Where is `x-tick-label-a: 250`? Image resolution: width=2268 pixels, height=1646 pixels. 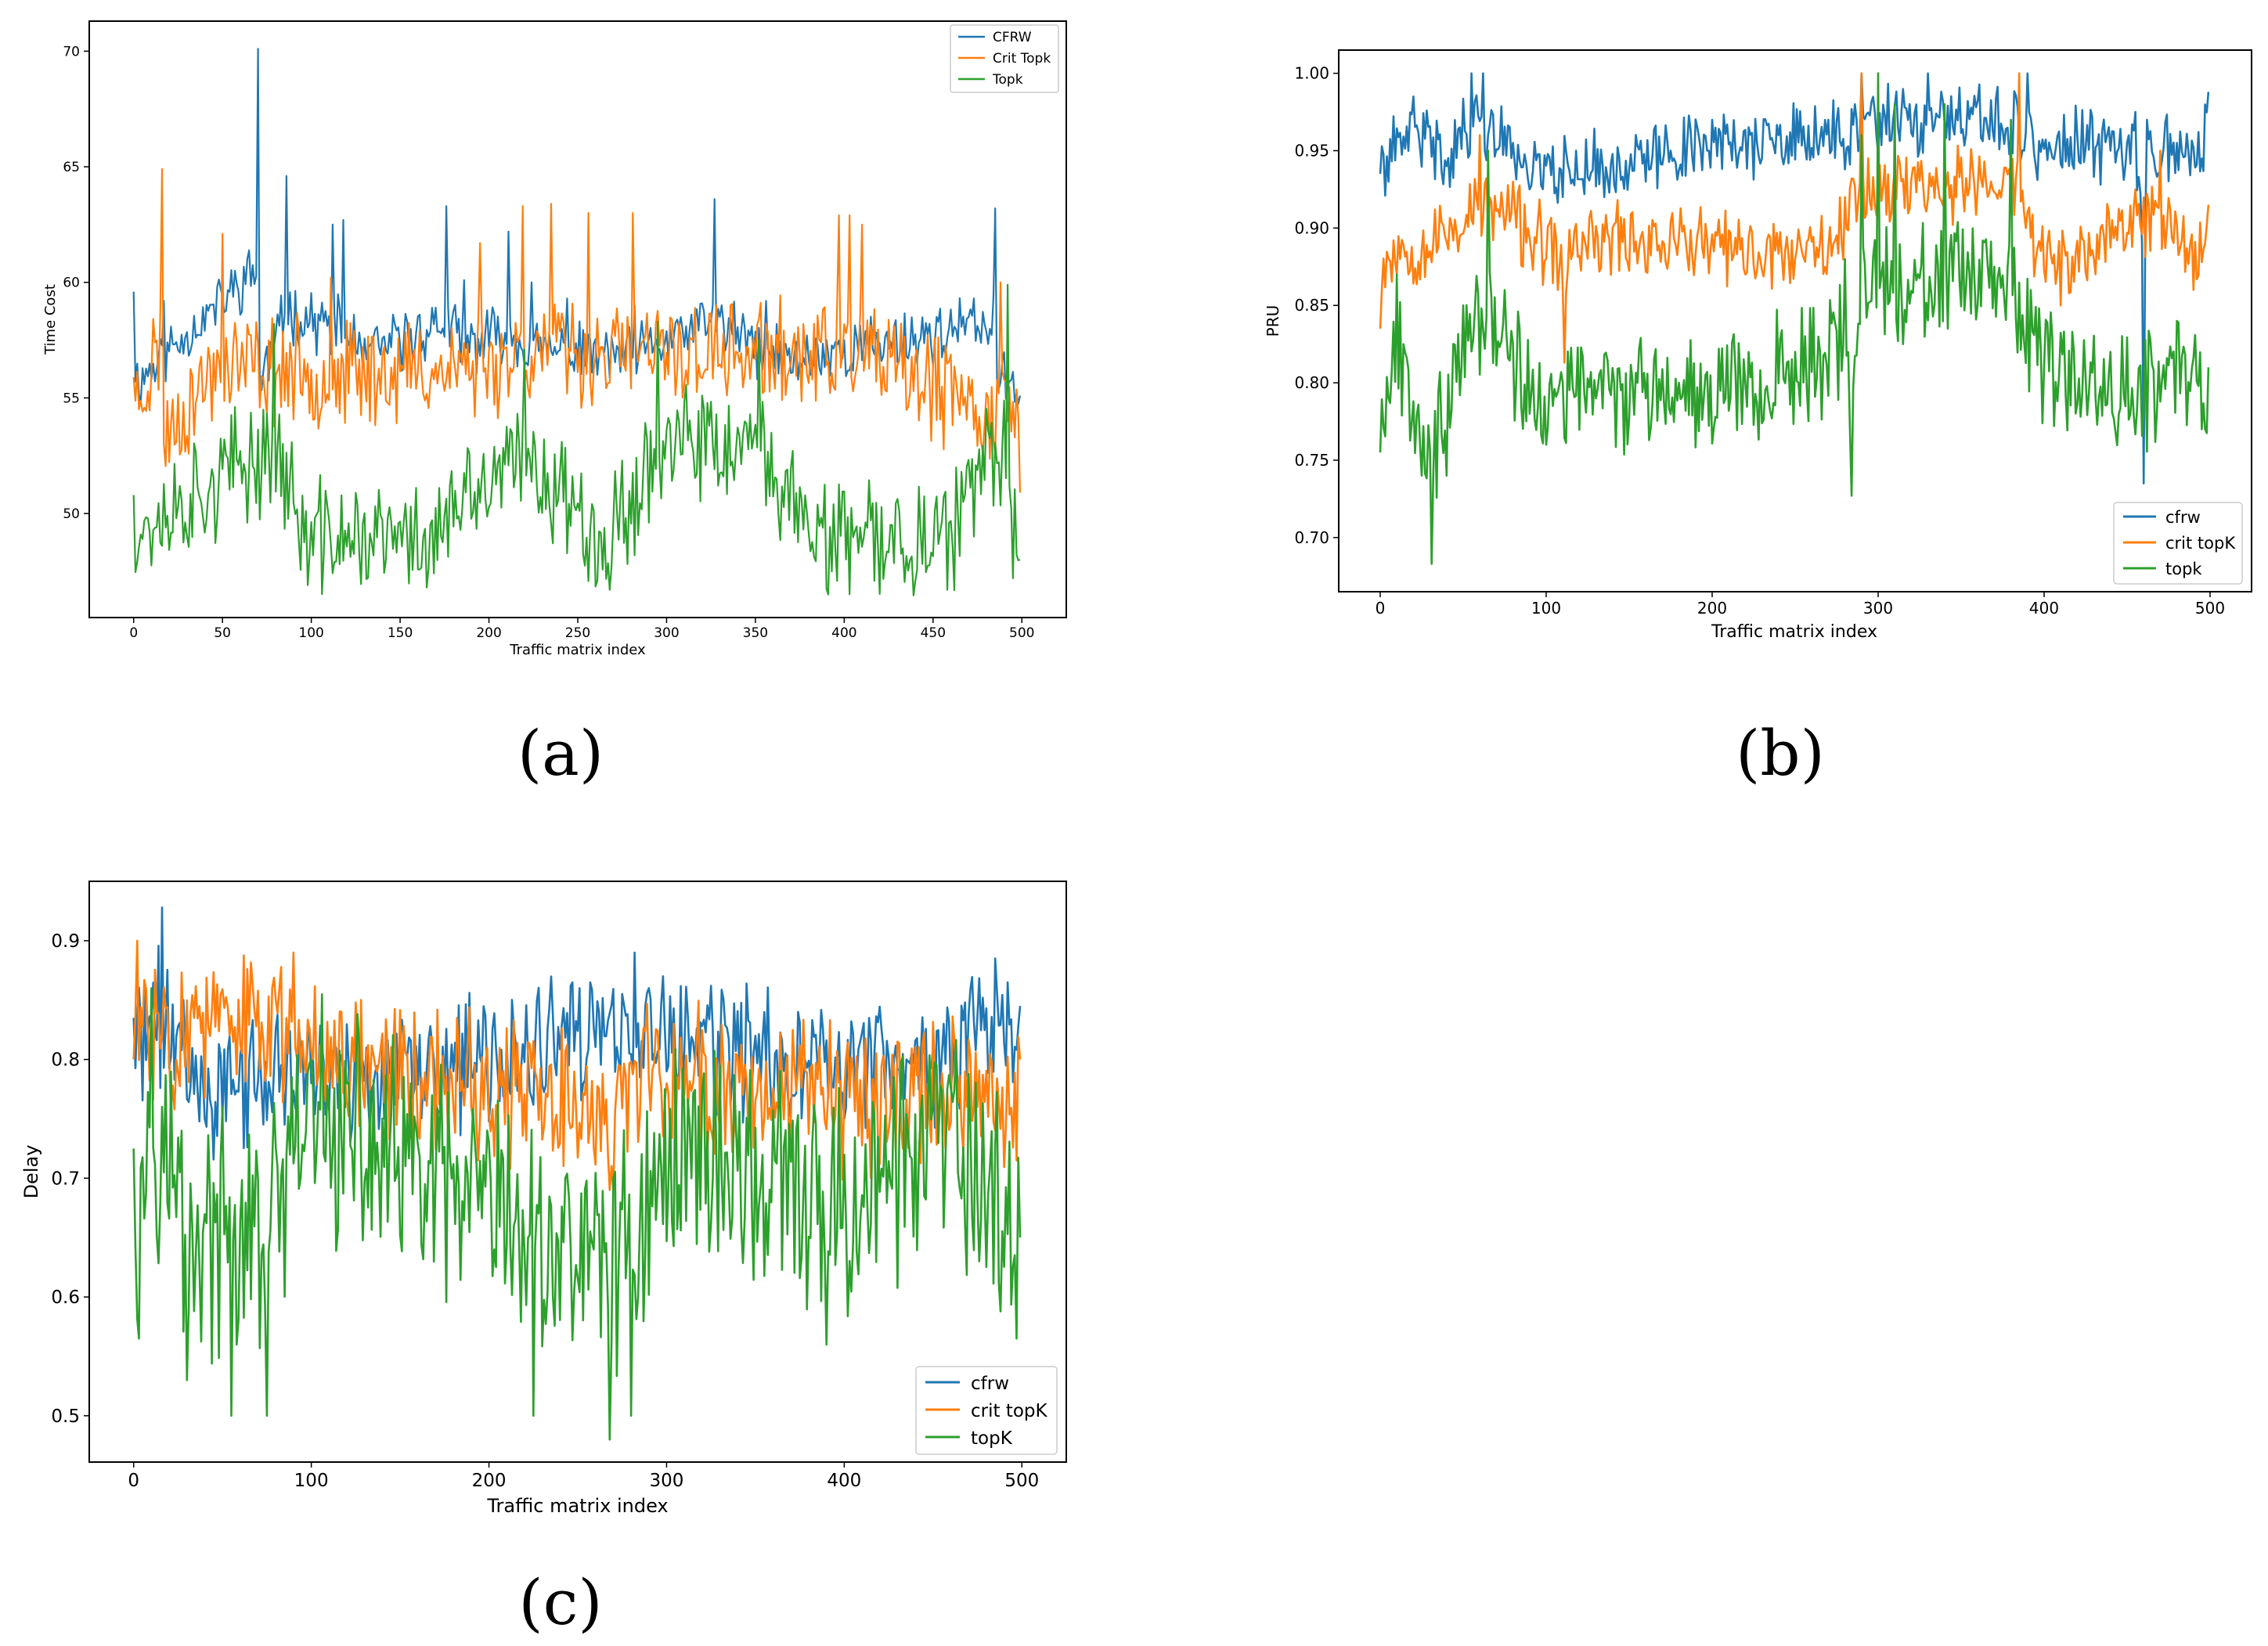
x-tick-label-a: 250 is located at coordinates (577, 633).